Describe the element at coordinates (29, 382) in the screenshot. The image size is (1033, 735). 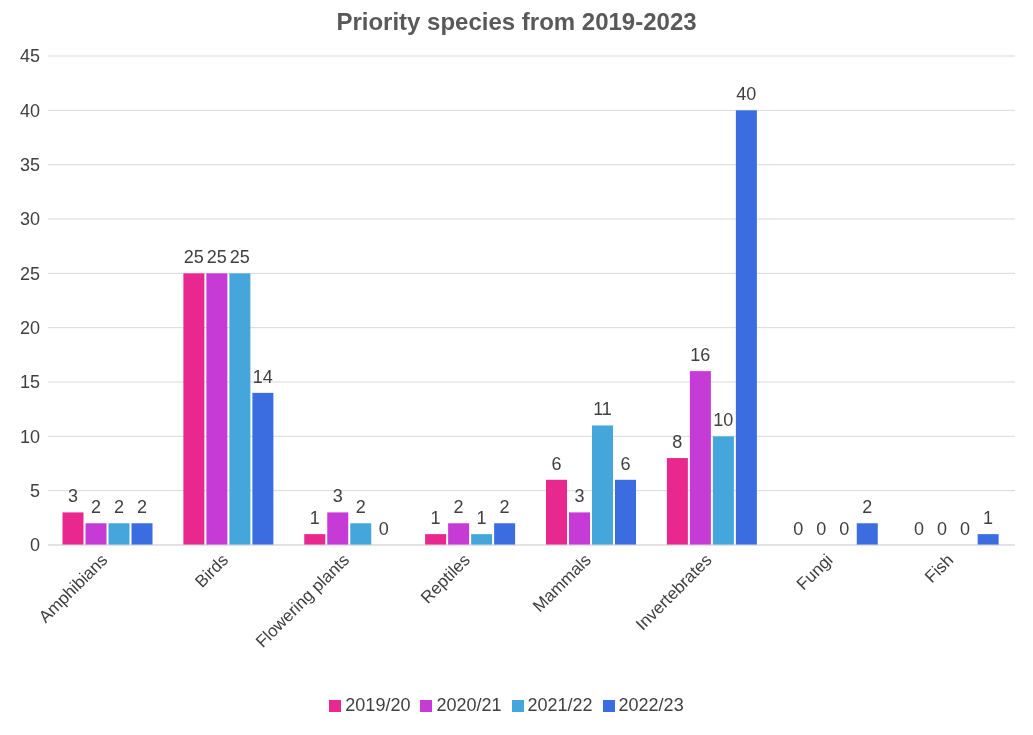
I see `y-tick-label: 15` at that location.